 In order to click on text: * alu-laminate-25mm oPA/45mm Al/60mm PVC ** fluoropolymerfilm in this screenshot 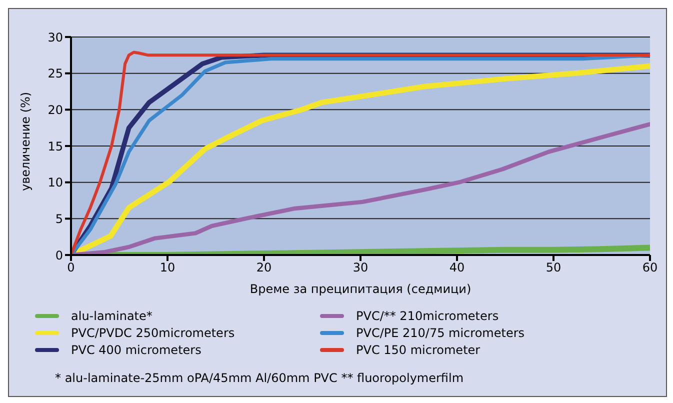, I will do `click(259, 378)`.